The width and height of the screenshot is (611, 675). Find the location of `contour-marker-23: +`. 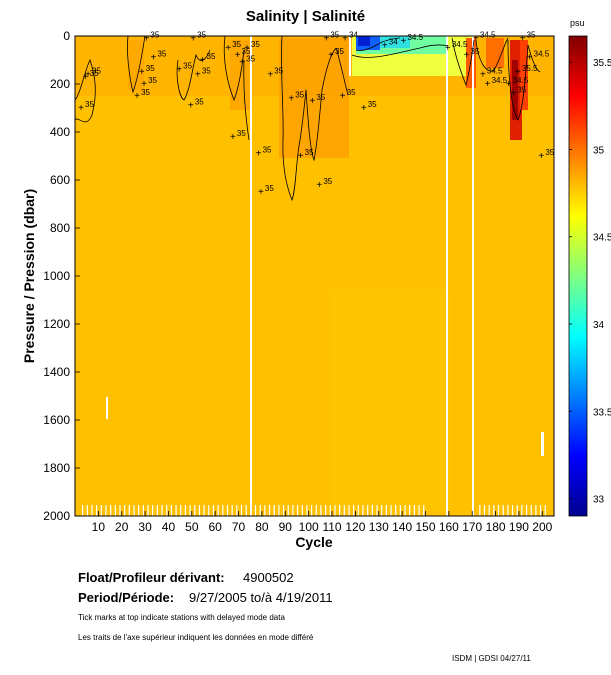

contour-marker-23: + is located at coordinates (312, 101).